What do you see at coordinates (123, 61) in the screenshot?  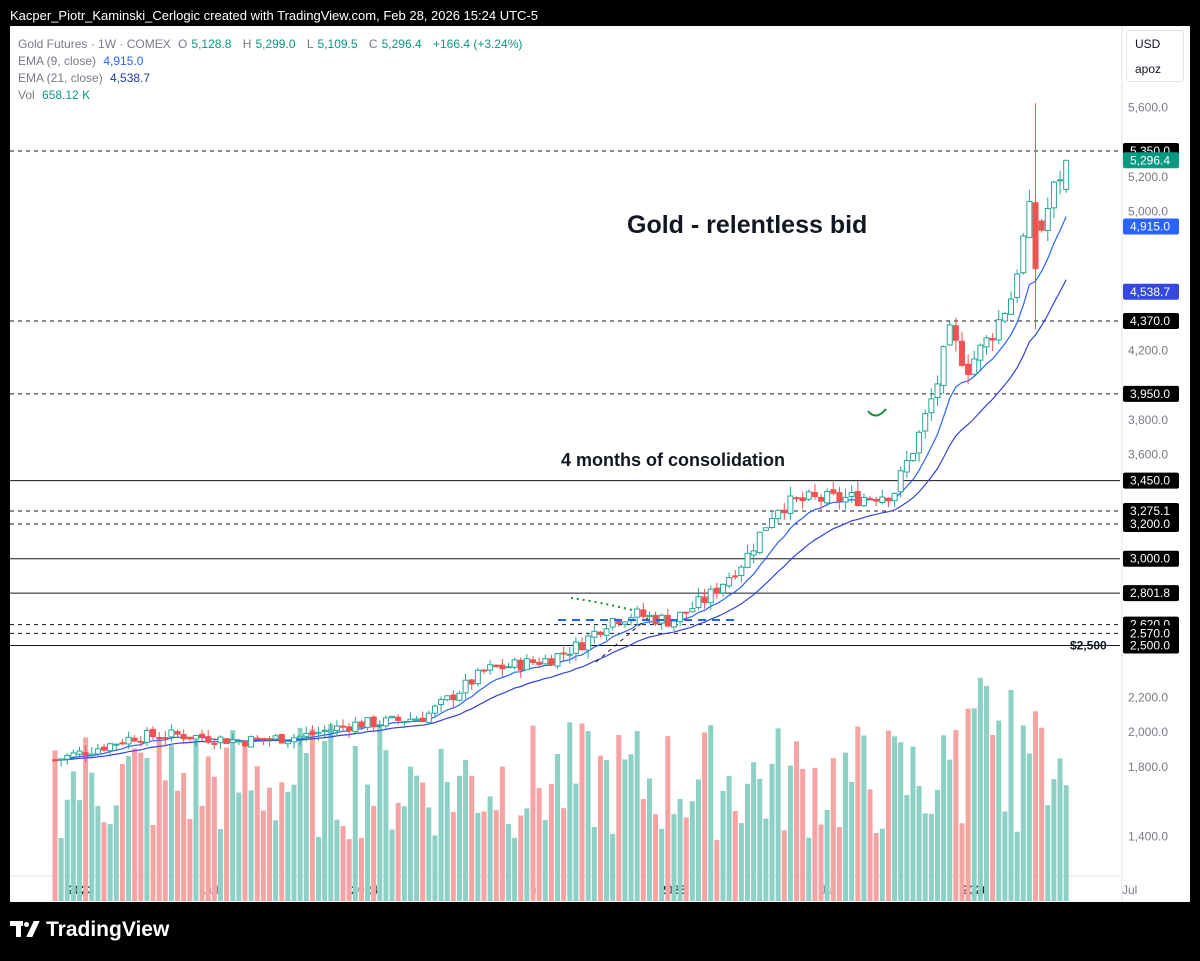 I see `legend-ema9-value: 4,915.0` at bounding box center [123, 61].